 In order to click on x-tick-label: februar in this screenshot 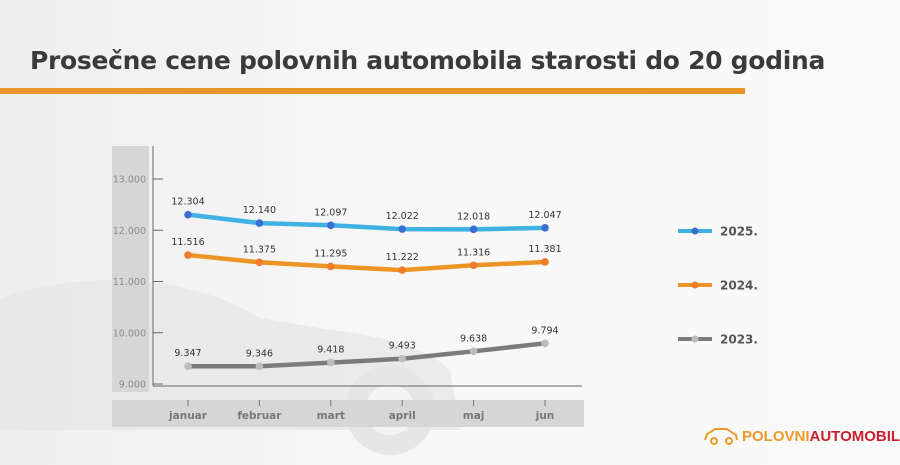, I will do `click(259, 416)`.